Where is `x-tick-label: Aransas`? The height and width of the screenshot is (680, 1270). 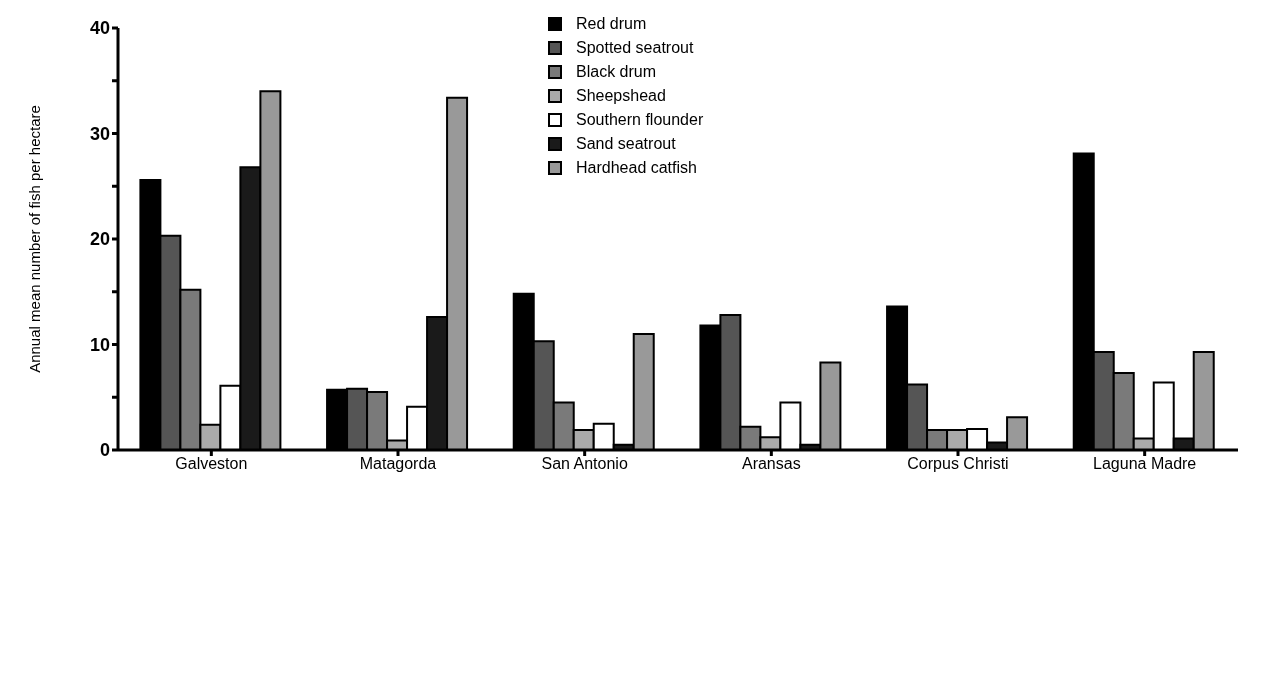
x-tick-label: Aransas is located at coordinates (771, 464).